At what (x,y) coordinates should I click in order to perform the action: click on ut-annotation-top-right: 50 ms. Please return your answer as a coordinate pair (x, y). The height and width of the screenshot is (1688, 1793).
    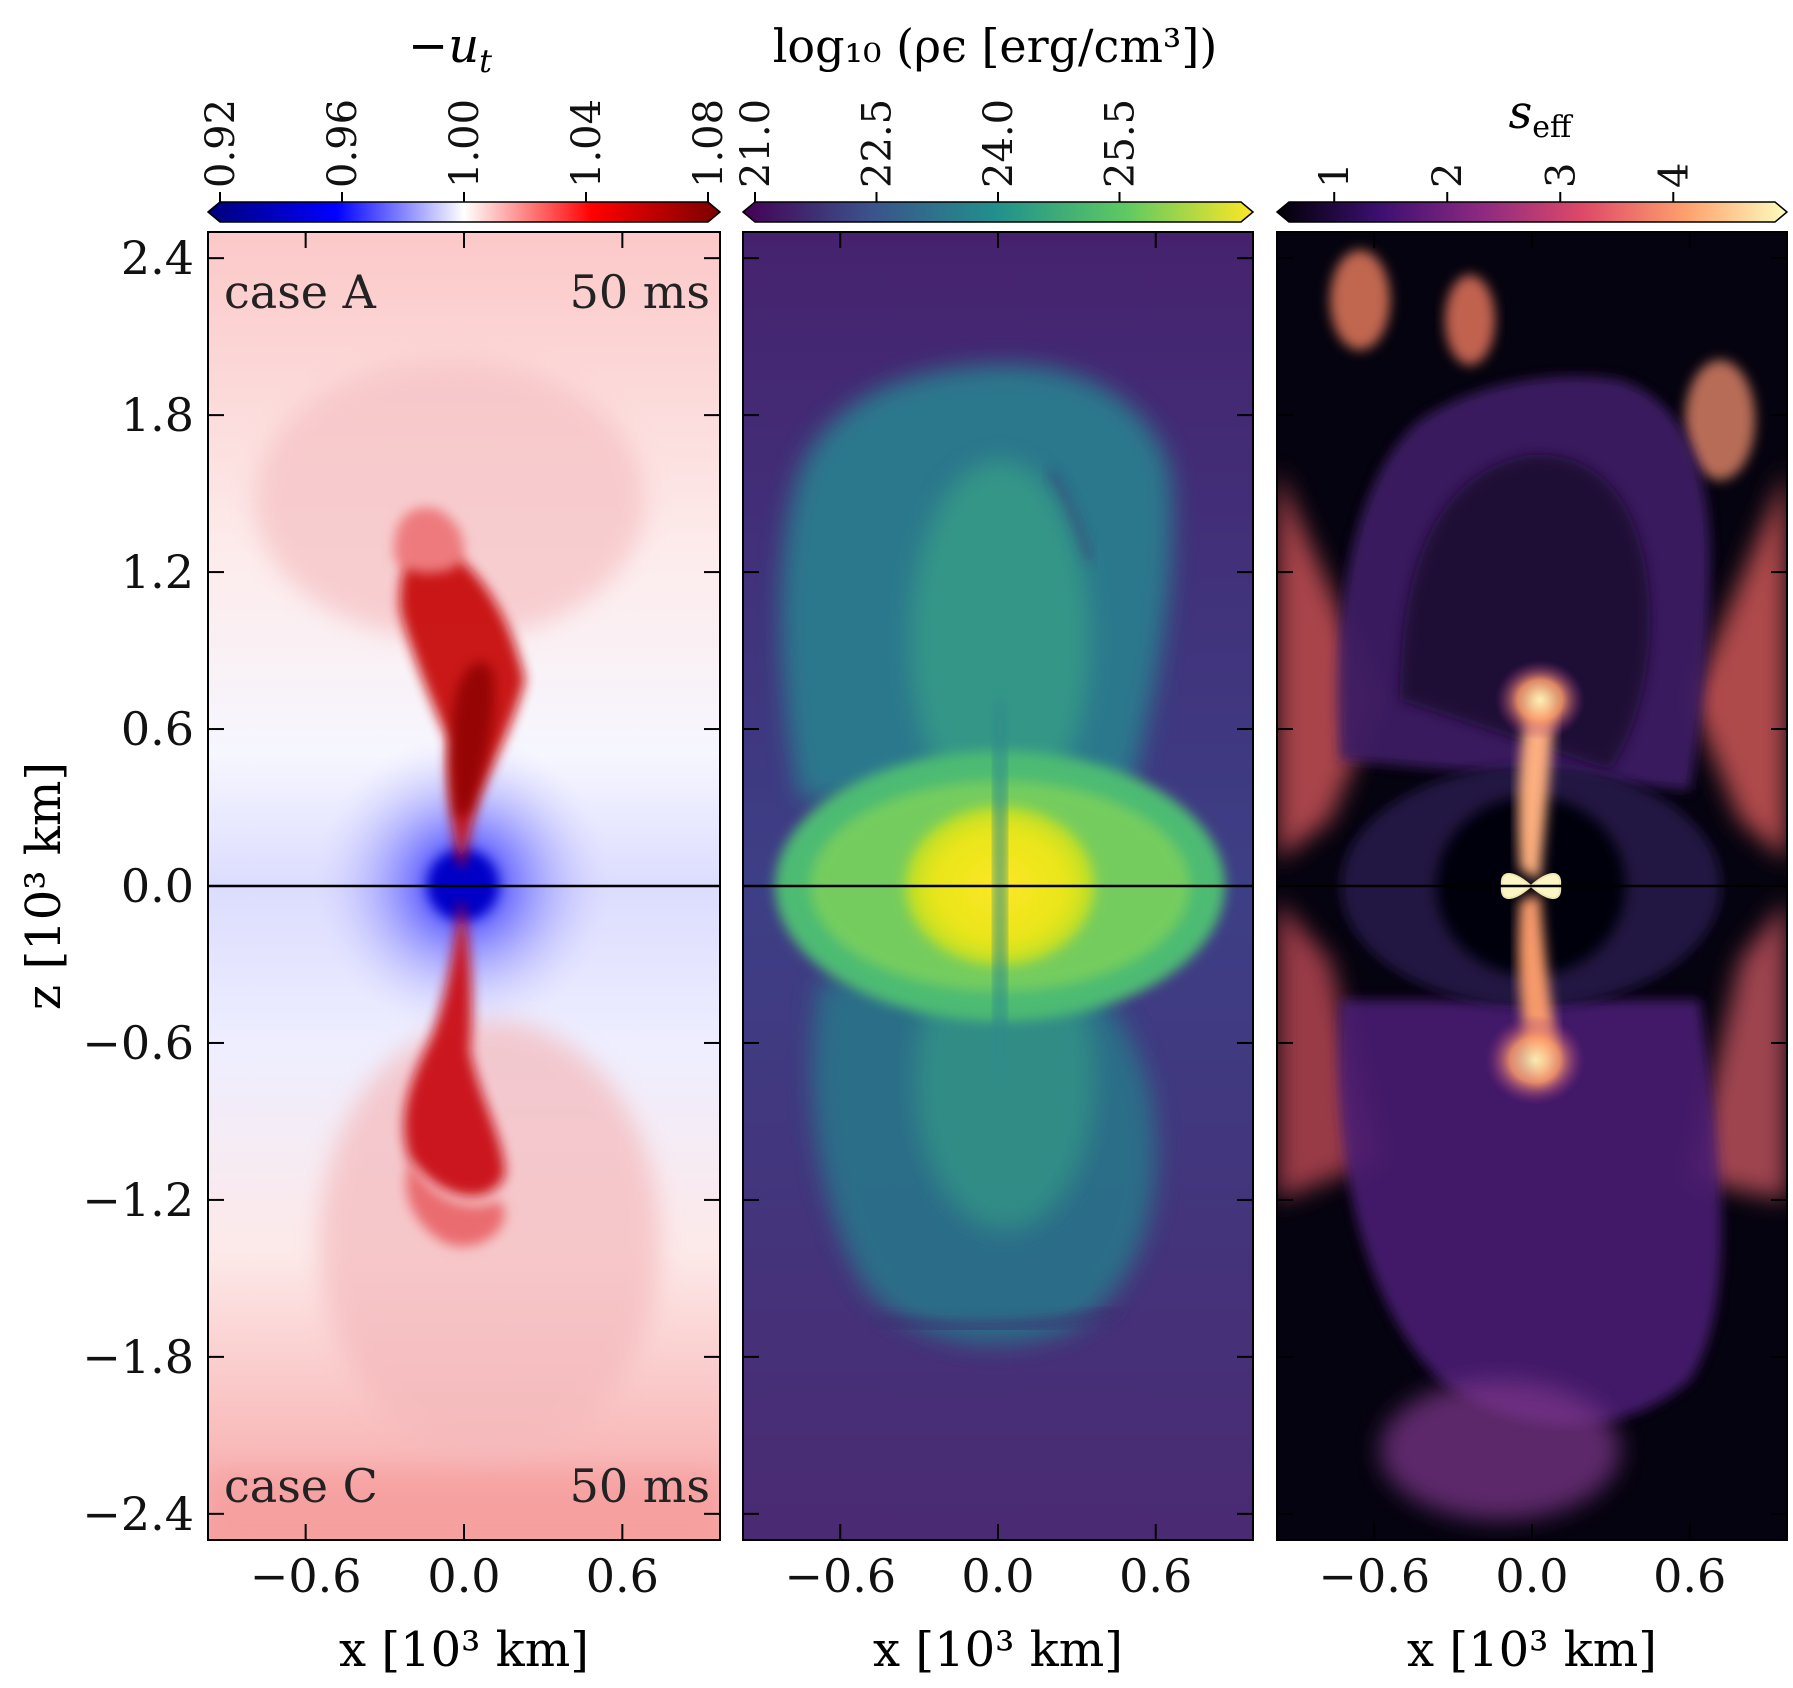
    Looking at the image, I should click on (640, 292).